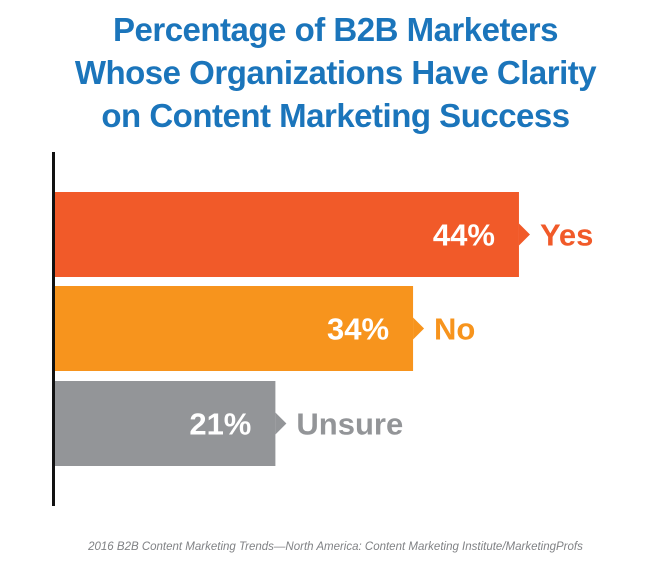 The width and height of the screenshot is (671, 561). I want to click on bar-pointer-yes, so click(524, 234).